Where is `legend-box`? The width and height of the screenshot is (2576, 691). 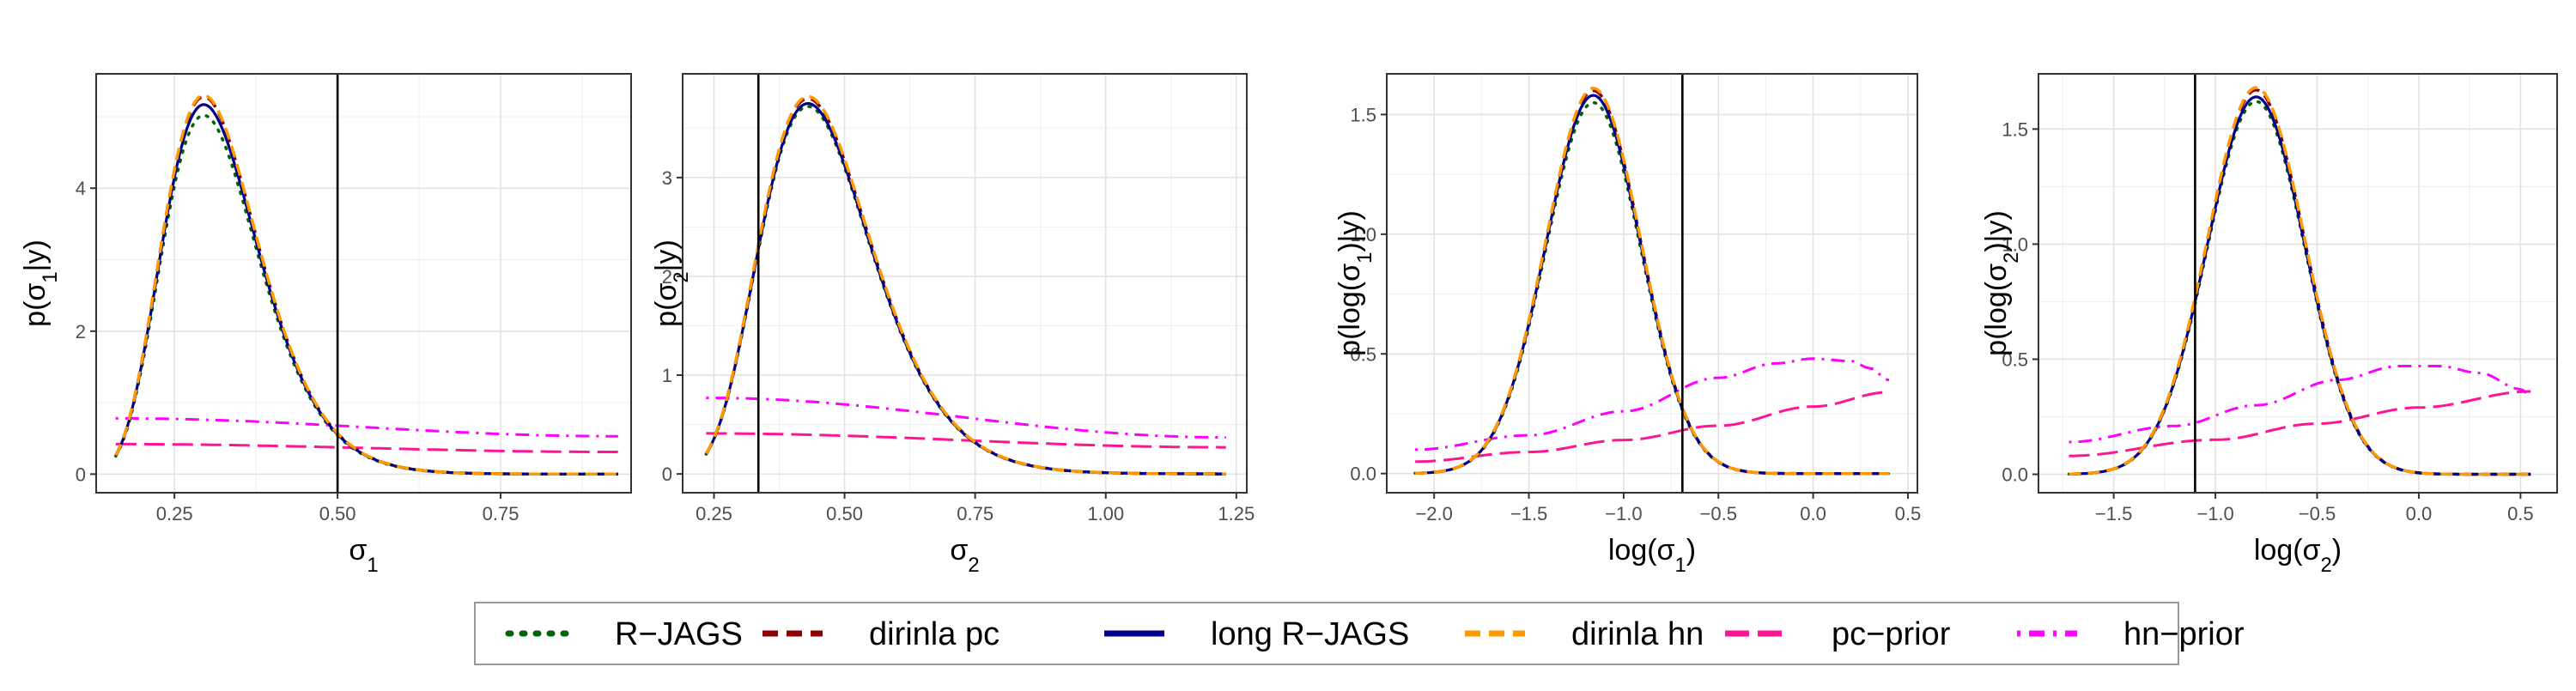
legend-box is located at coordinates (1327, 633).